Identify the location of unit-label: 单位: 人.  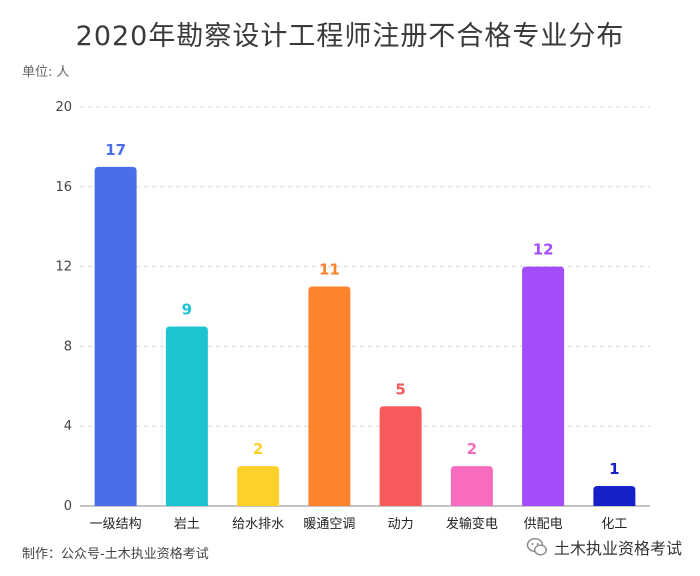
(46, 72).